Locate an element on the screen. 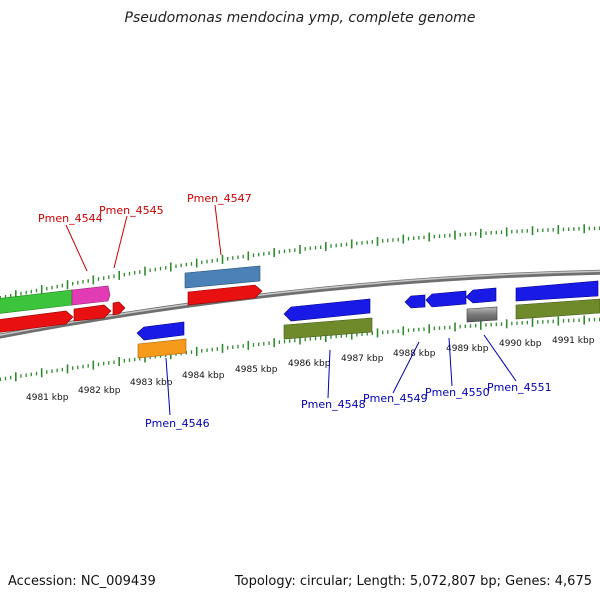  reverse-tick-marks is located at coordinates (300, 348).